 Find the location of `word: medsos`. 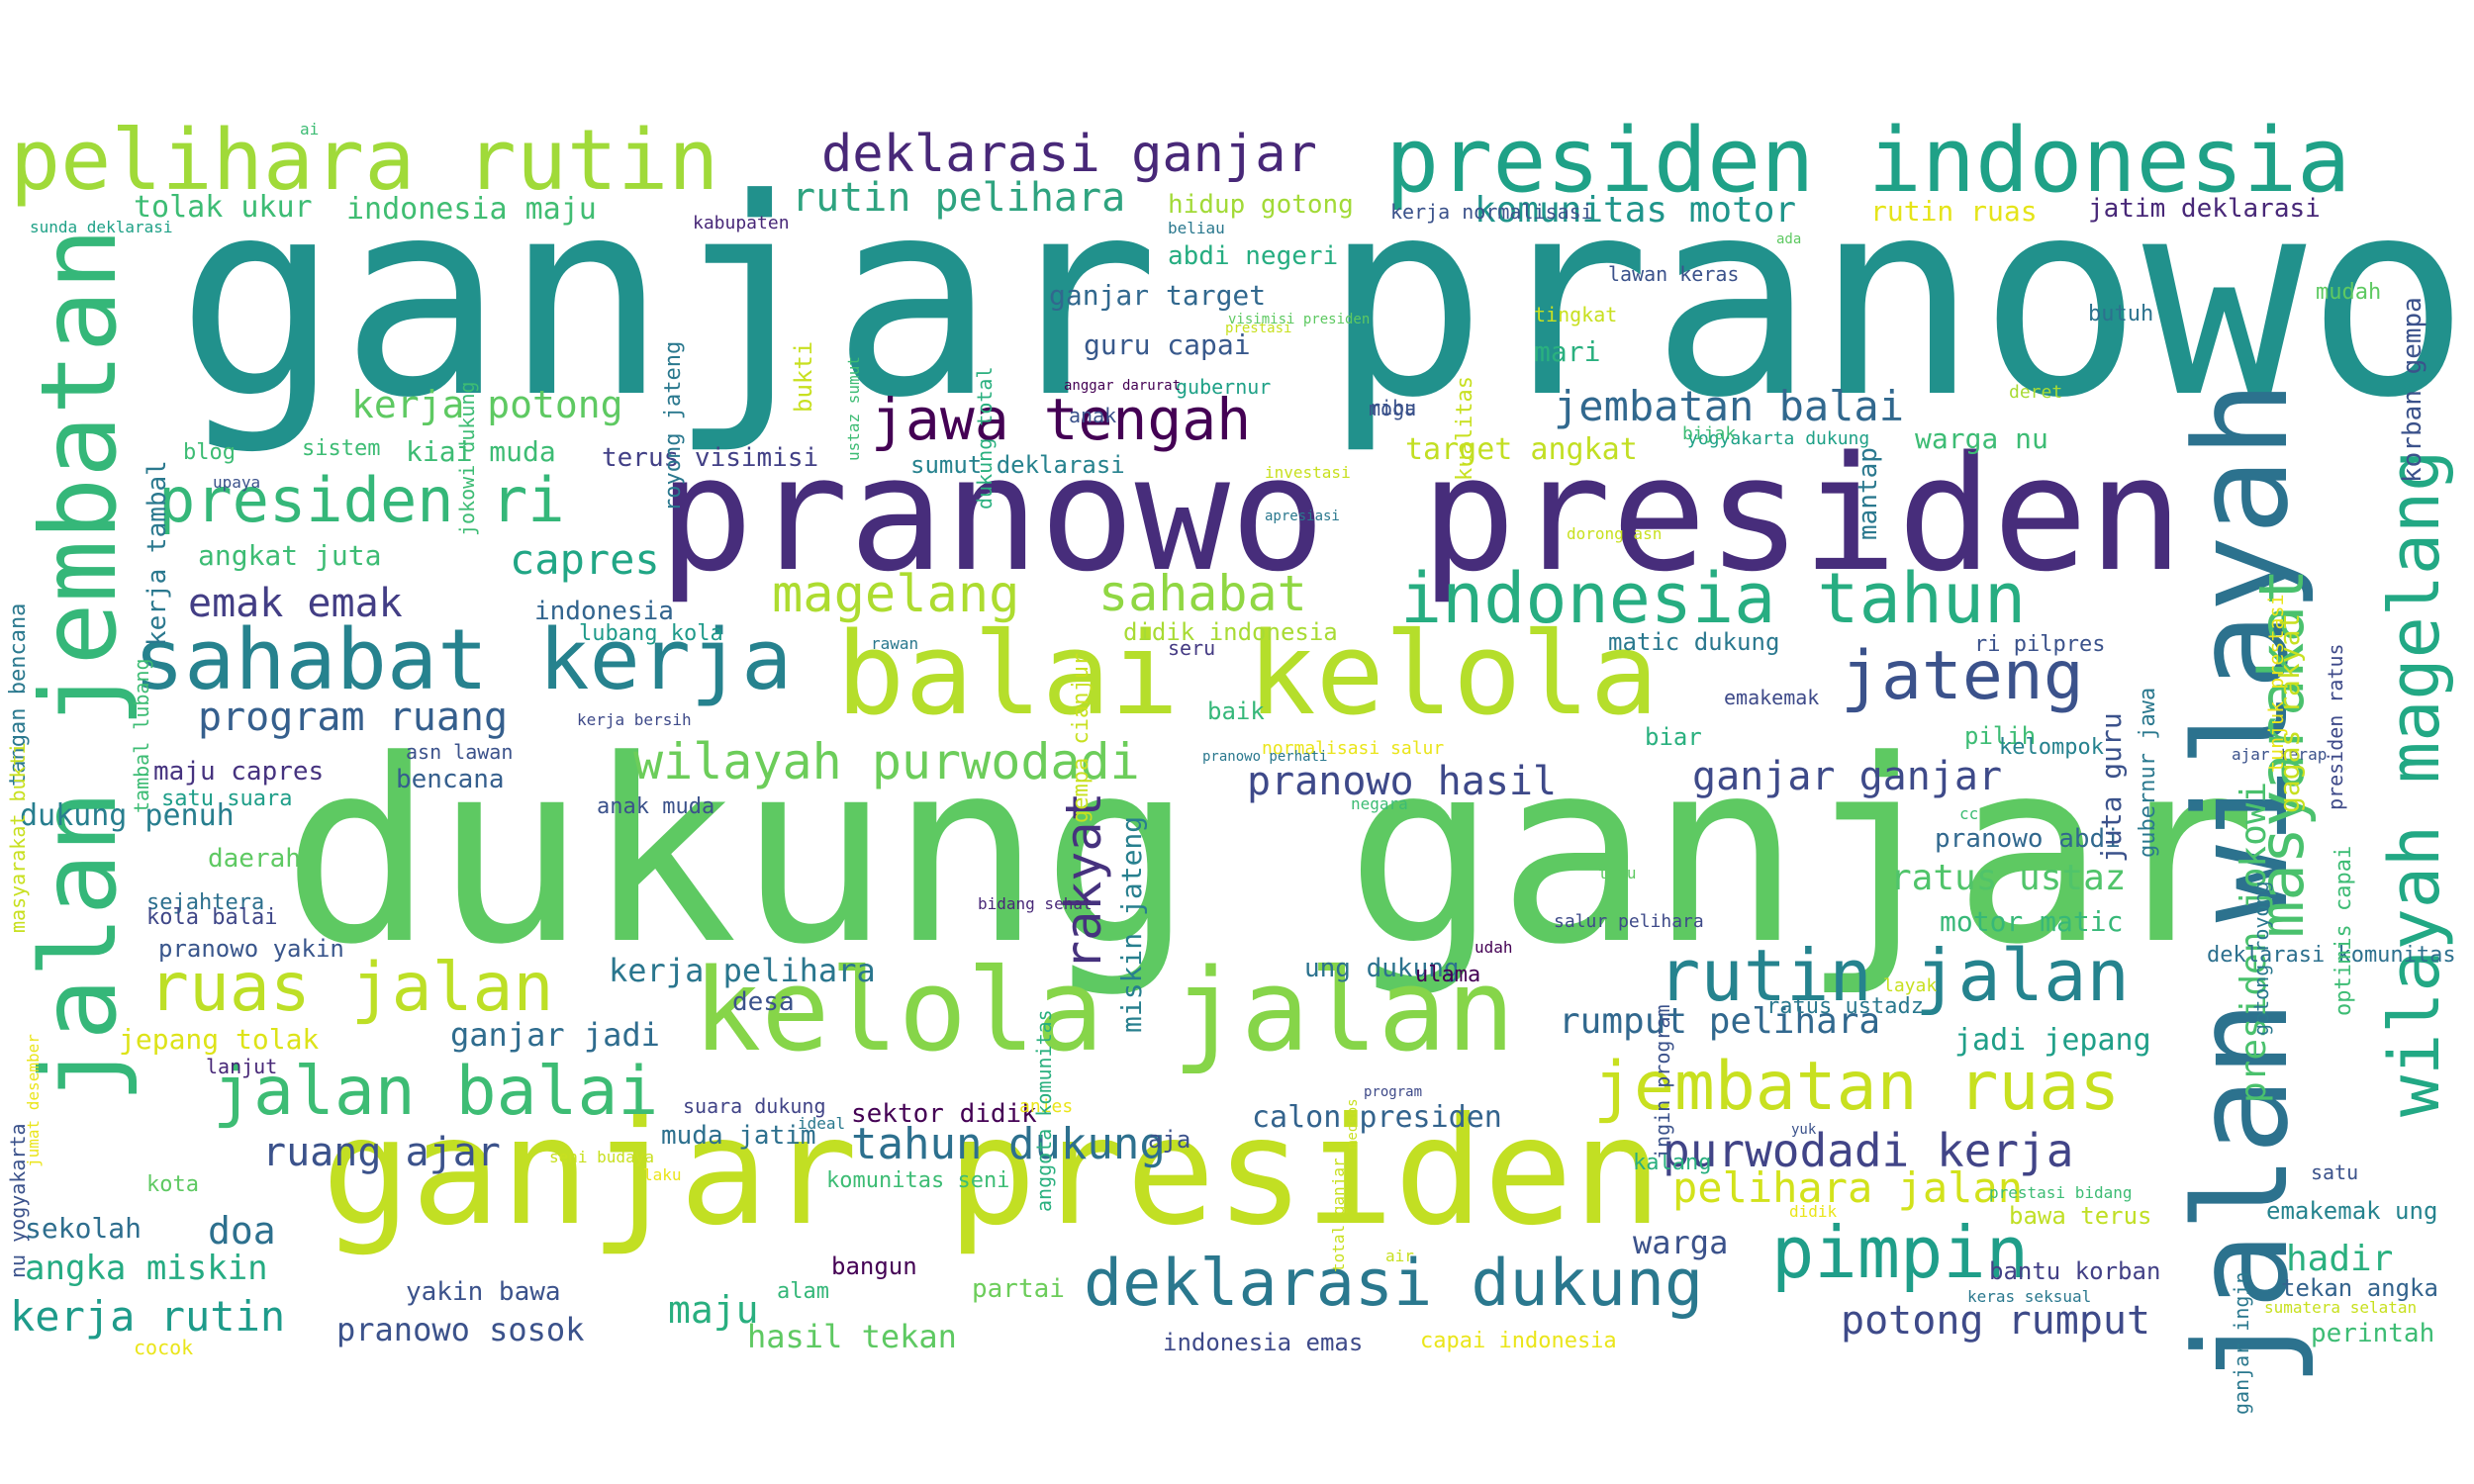

word: medsos is located at coordinates (1353, 1123).